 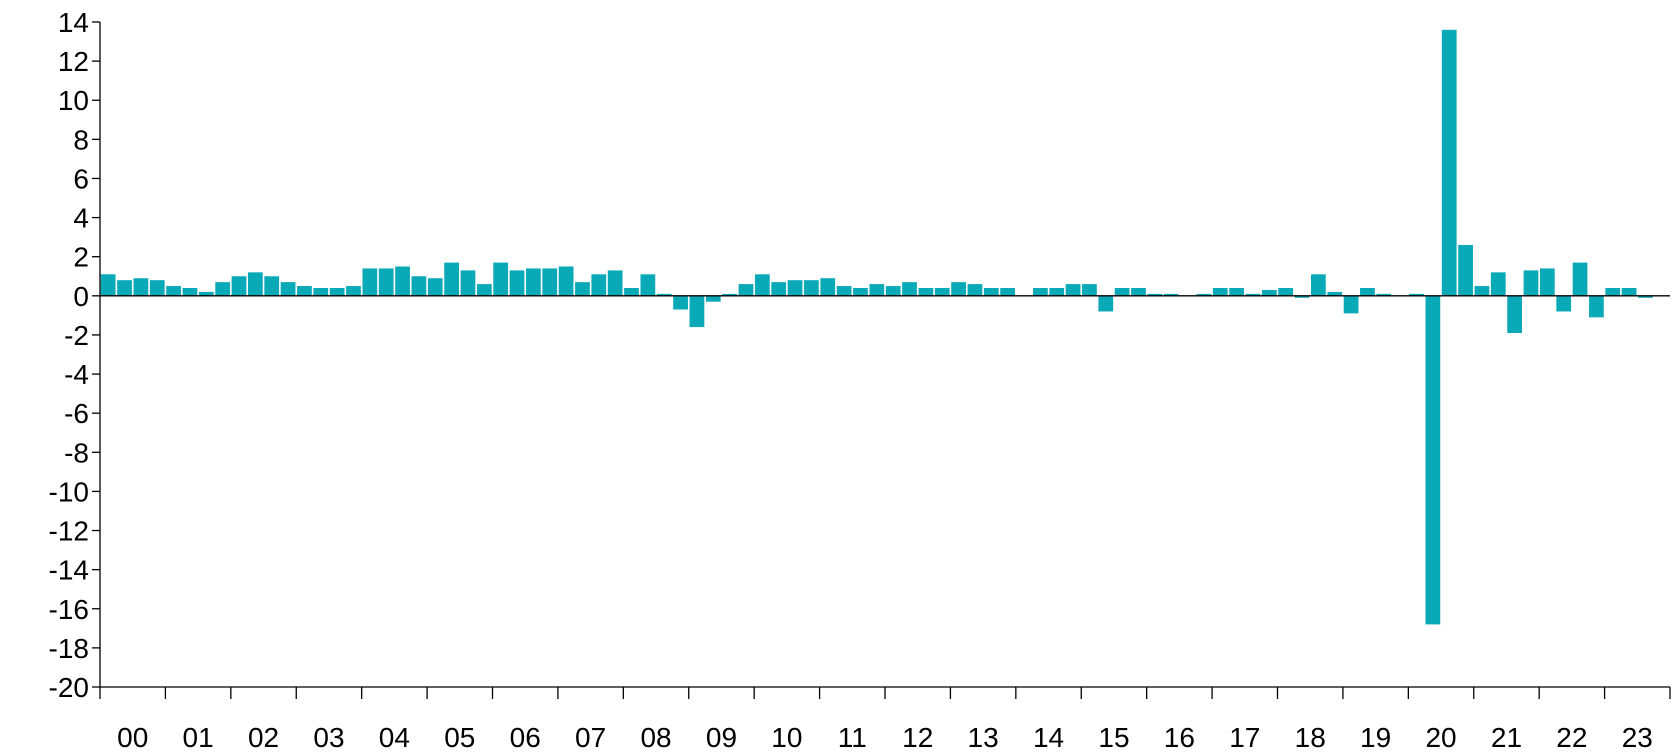 I want to click on x-tick-label: 16, so click(x=1179, y=737).